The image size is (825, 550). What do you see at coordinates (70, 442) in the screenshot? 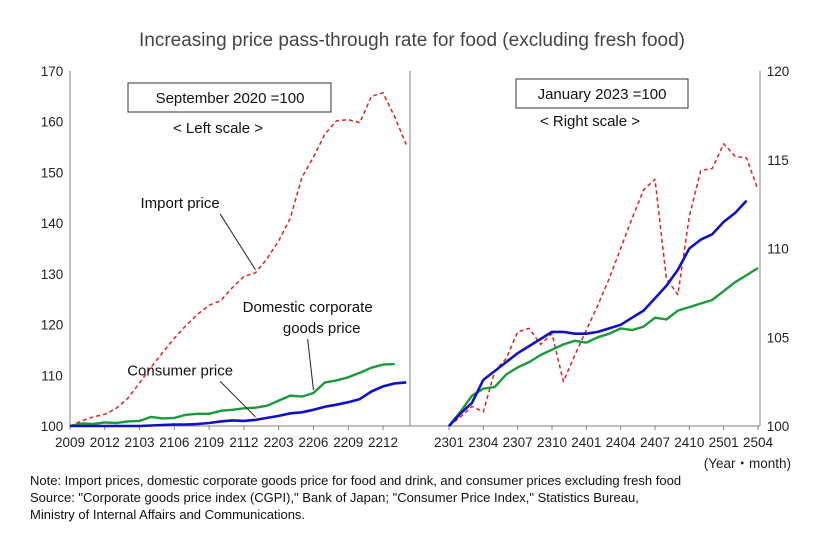
I see `left-x-tick-label: 2009` at bounding box center [70, 442].